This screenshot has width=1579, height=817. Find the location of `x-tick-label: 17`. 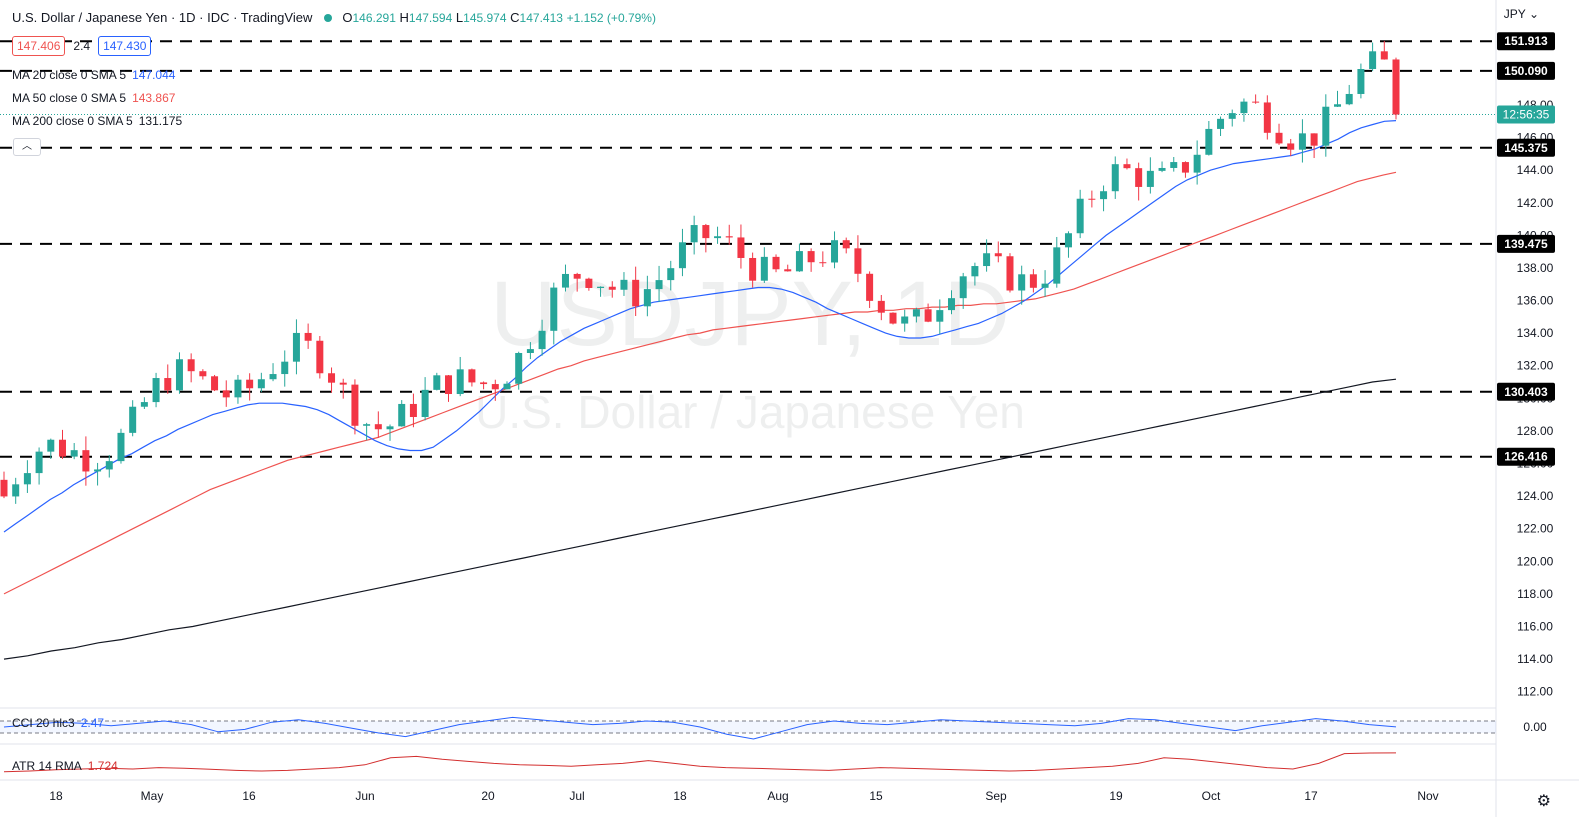

x-tick-label: 17 is located at coordinates (1311, 796).